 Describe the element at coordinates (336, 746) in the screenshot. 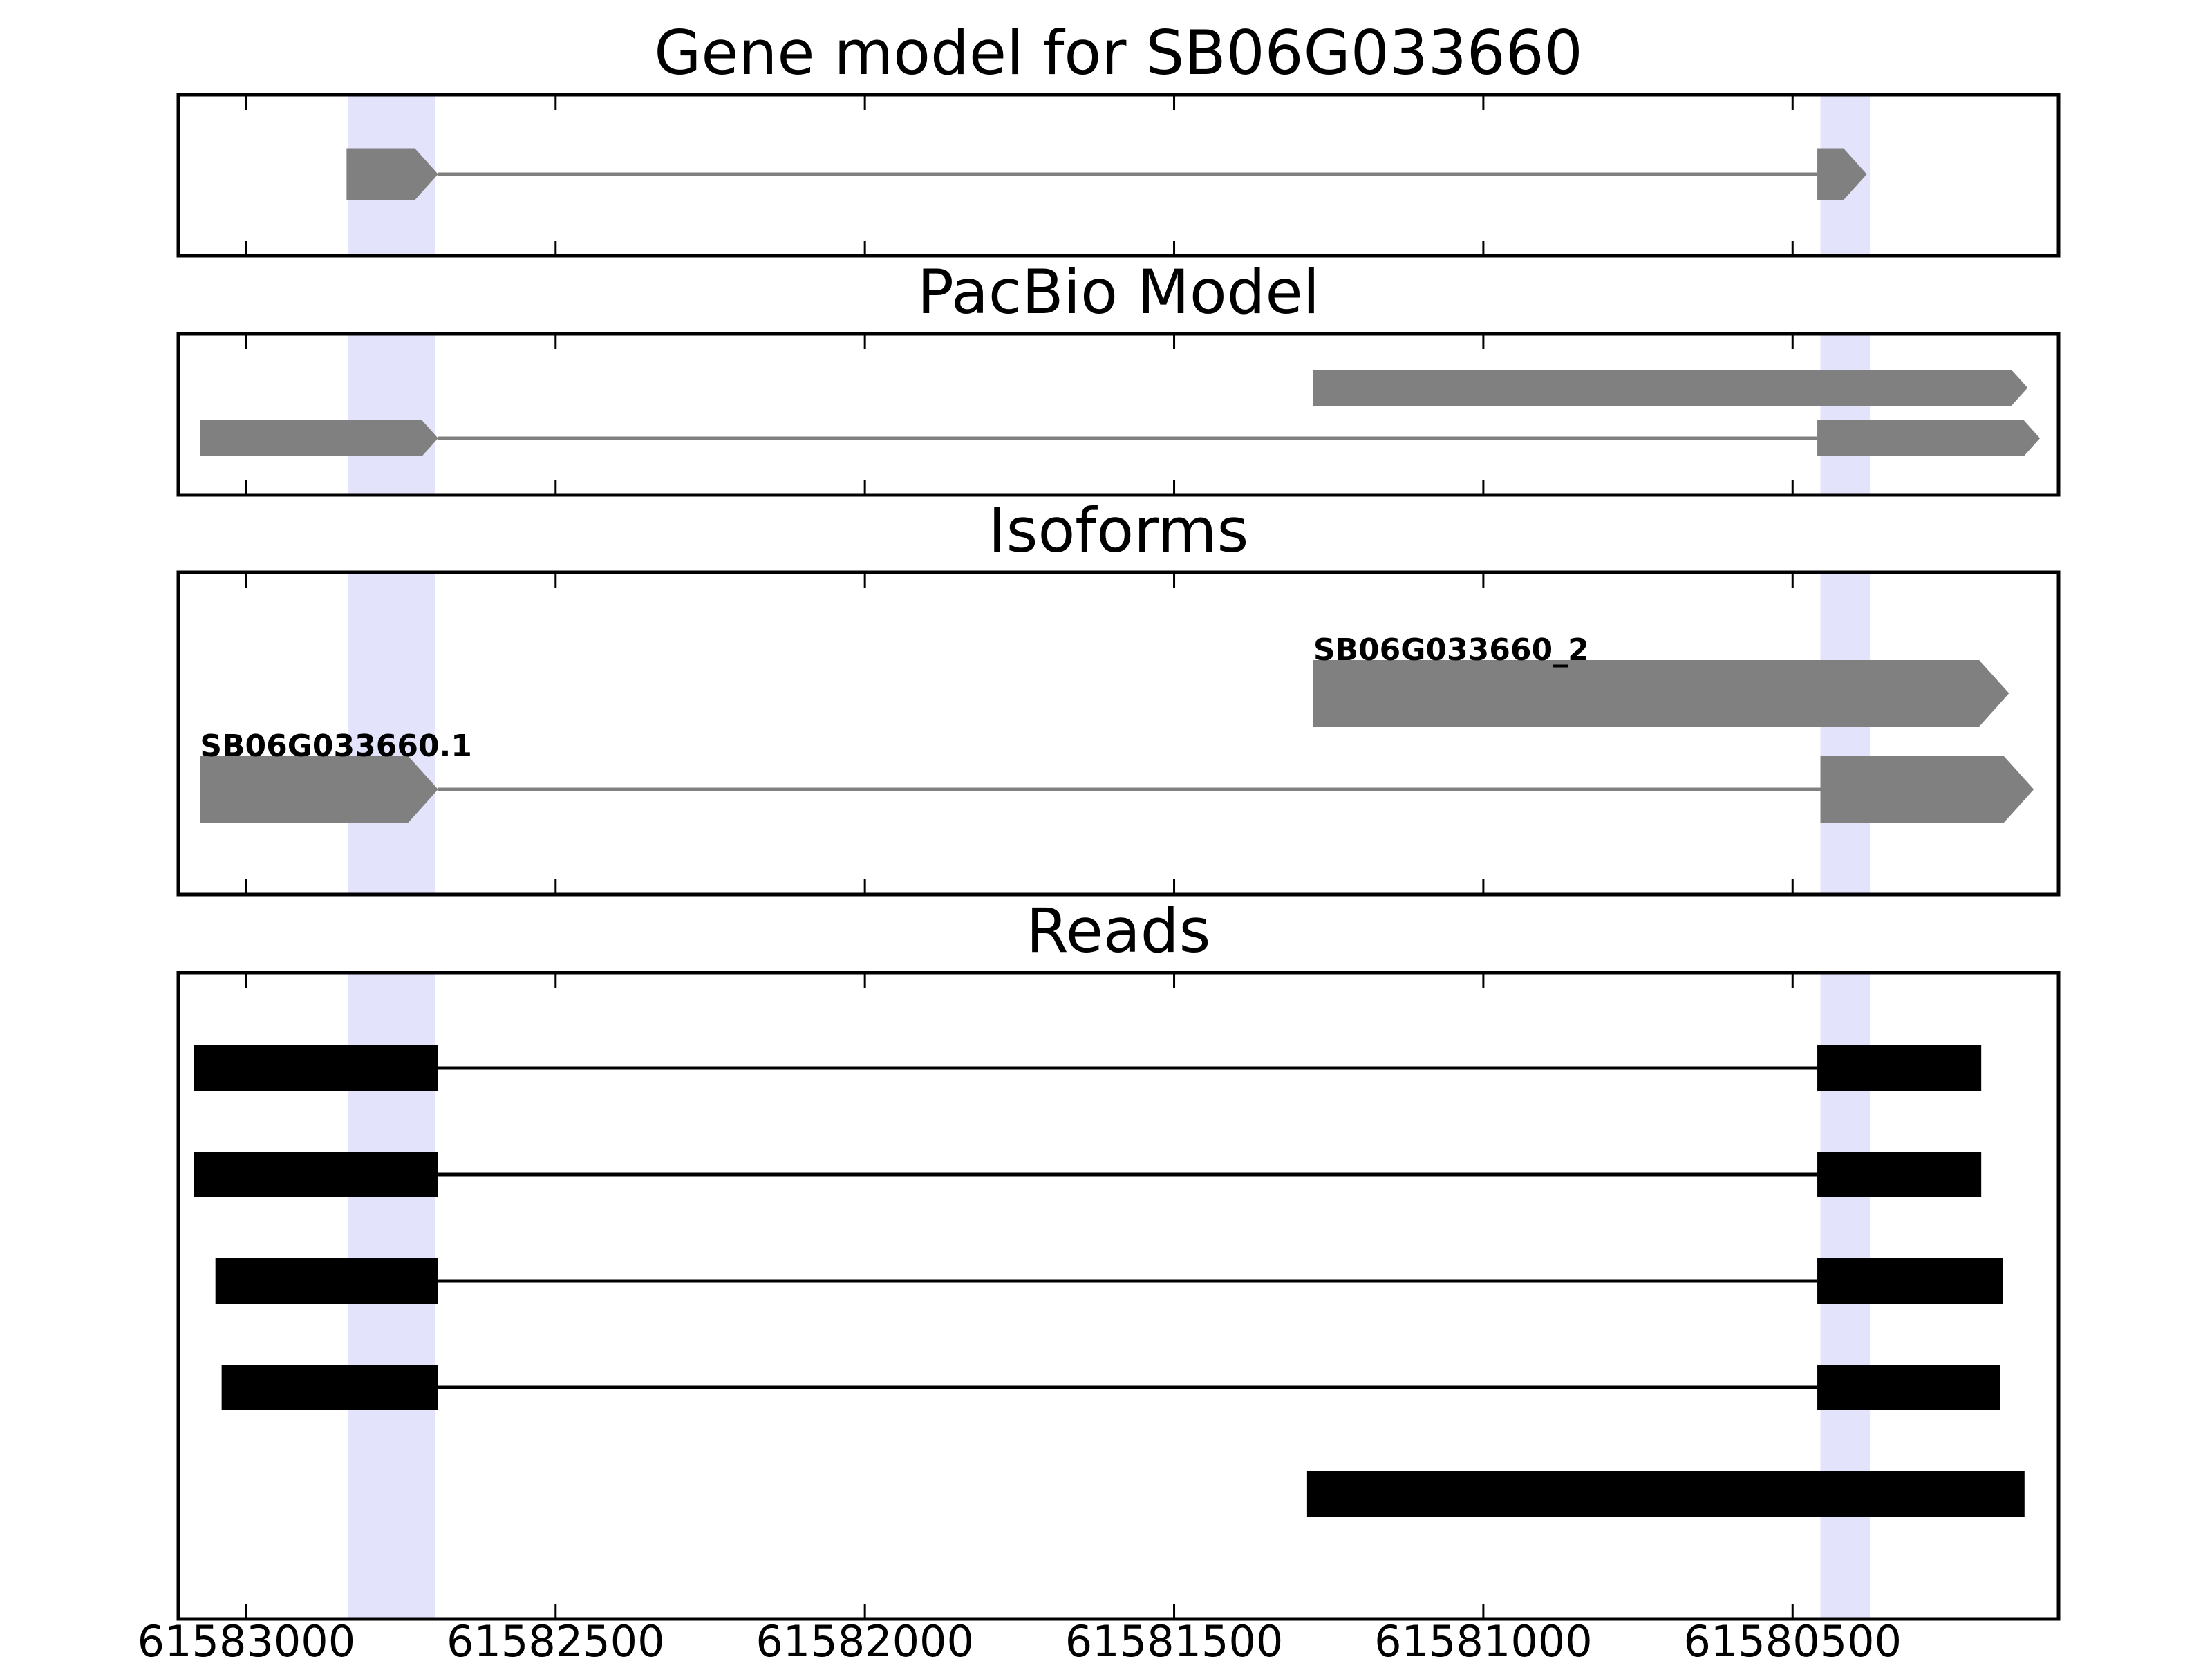

I see `isoform-label: SB06G033660.1` at that location.